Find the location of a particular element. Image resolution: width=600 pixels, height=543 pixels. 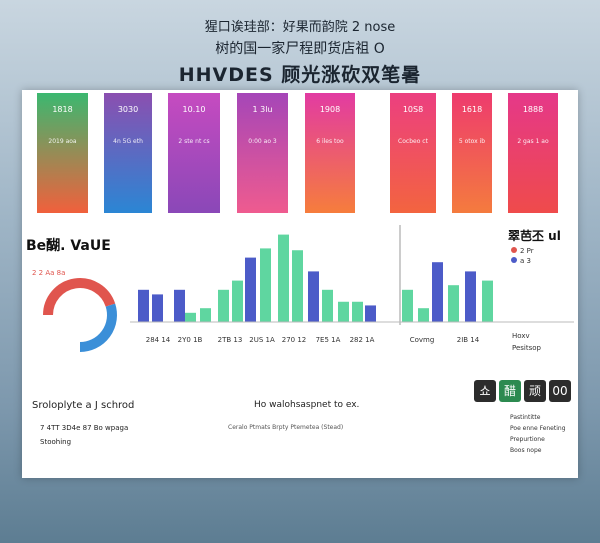

card: 3030 4n 5G eth is located at coordinates (128, 153).